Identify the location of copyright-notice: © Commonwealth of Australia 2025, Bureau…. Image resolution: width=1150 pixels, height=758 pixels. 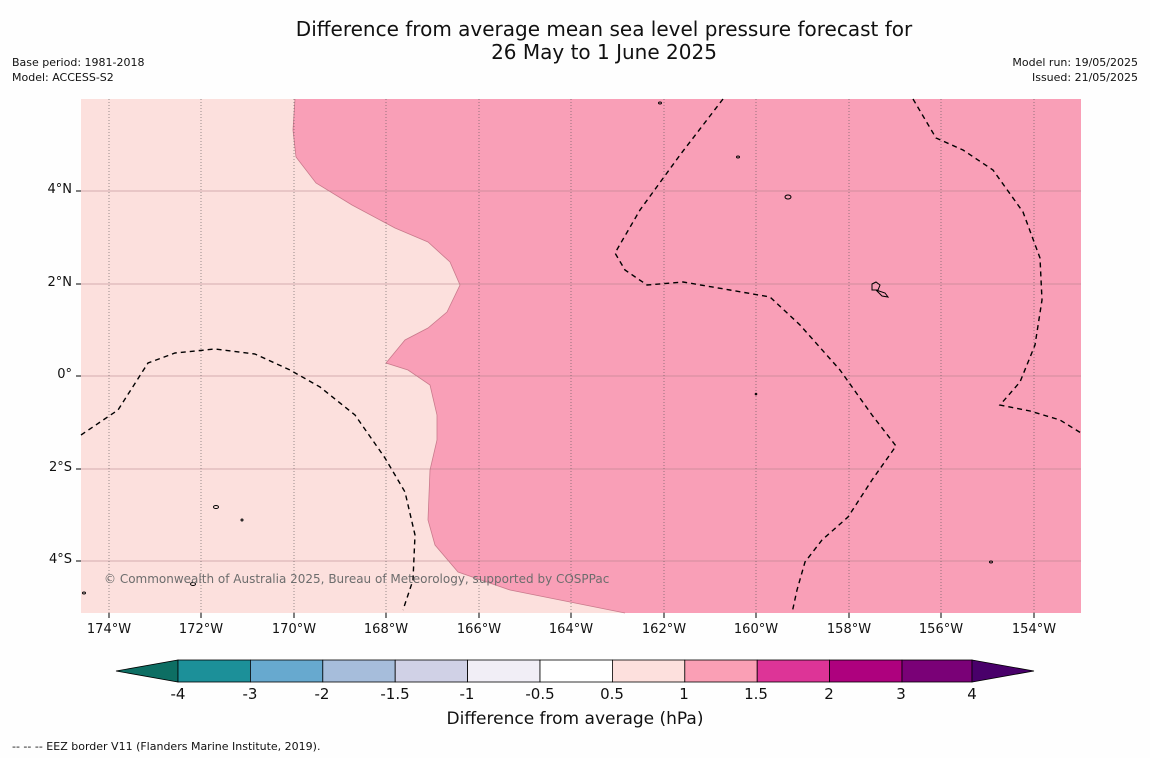
(357, 579).